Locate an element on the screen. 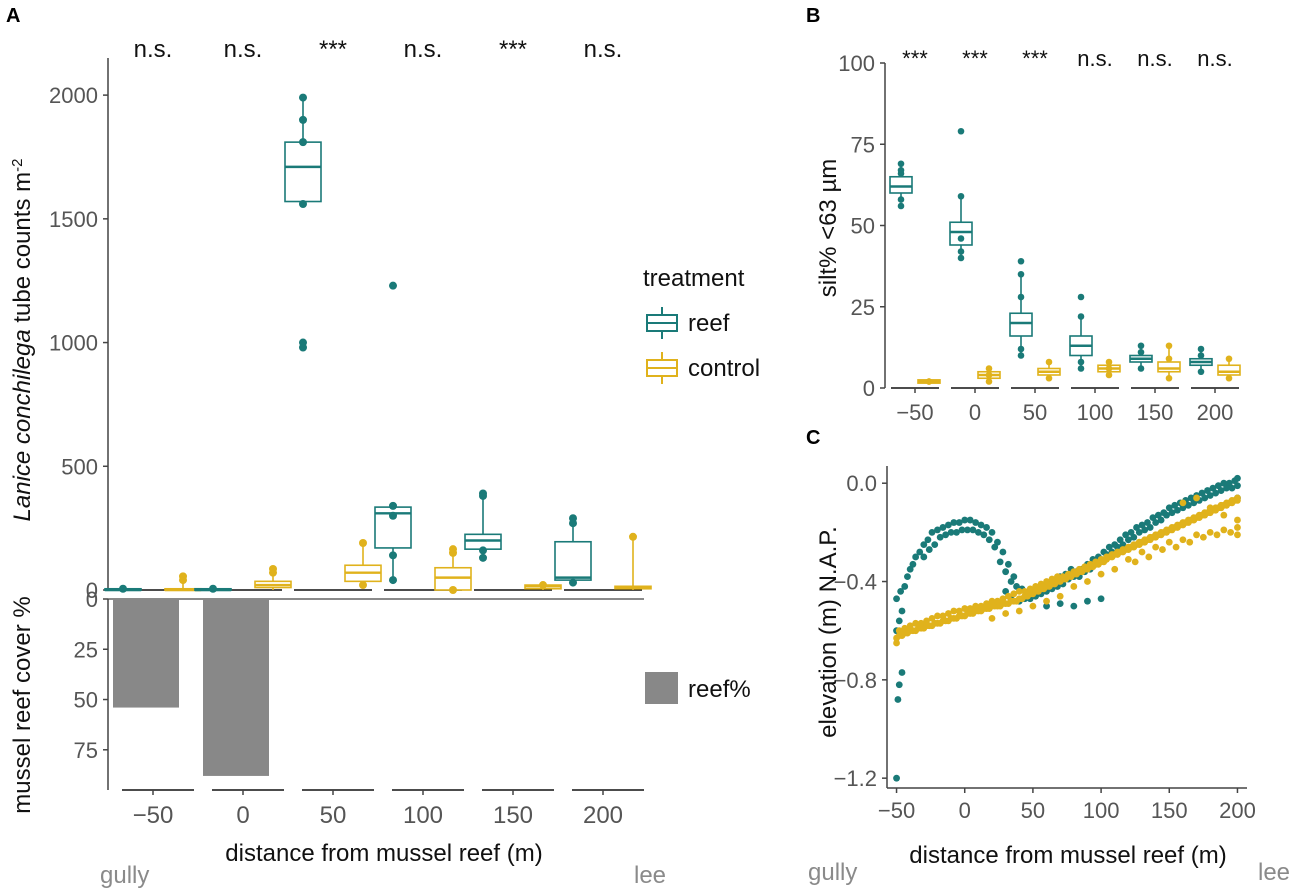 This screenshot has width=1300, height=893. x-tick-label: −50 is located at coordinates (153, 815).